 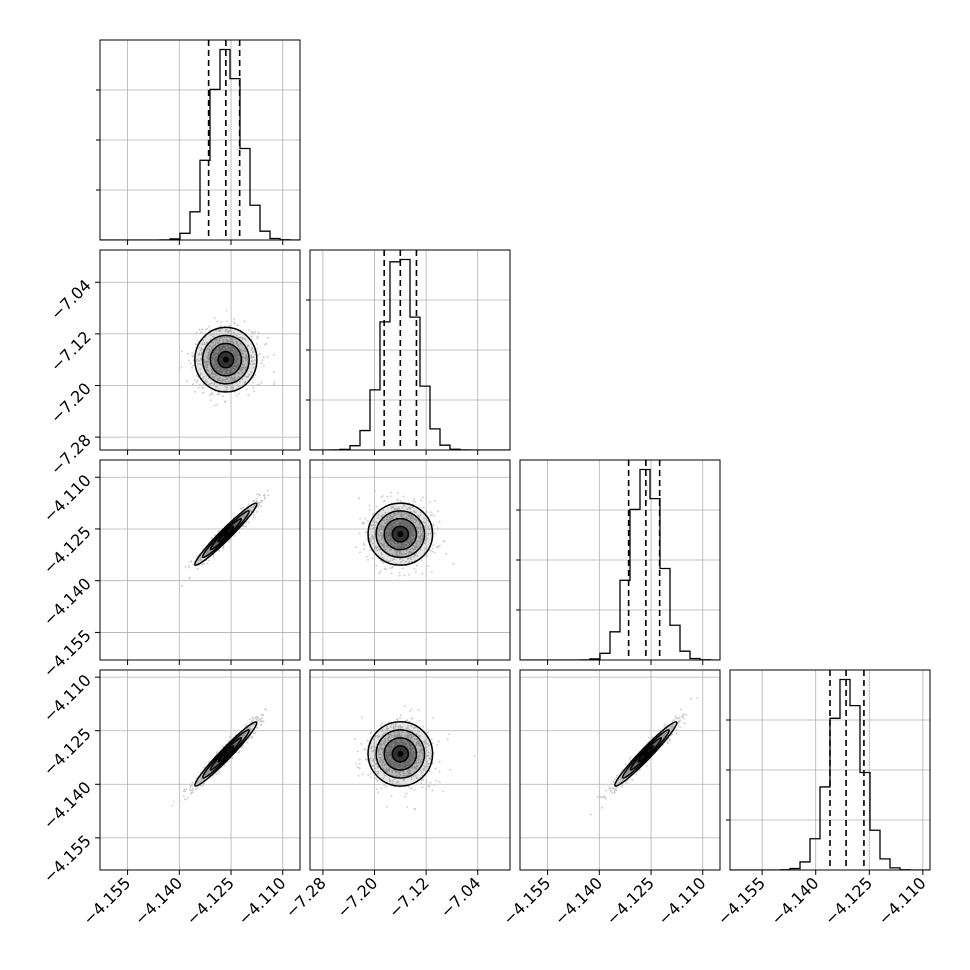 I want to click on y-tick-label: −4.110, so click(x=67, y=498).